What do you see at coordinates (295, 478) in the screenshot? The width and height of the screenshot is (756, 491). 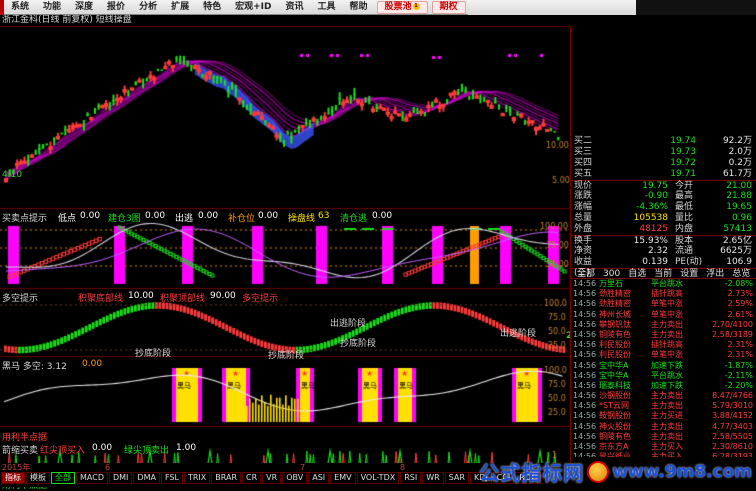 I see `indicator-button-obv: OBV` at bounding box center [295, 478].